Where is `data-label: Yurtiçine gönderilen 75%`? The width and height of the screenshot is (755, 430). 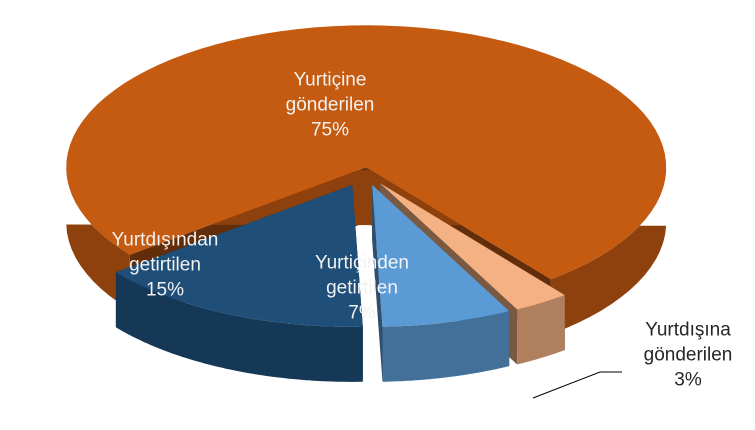
data-label: Yurtiçine gönderilen 75% is located at coordinates (330, 105).